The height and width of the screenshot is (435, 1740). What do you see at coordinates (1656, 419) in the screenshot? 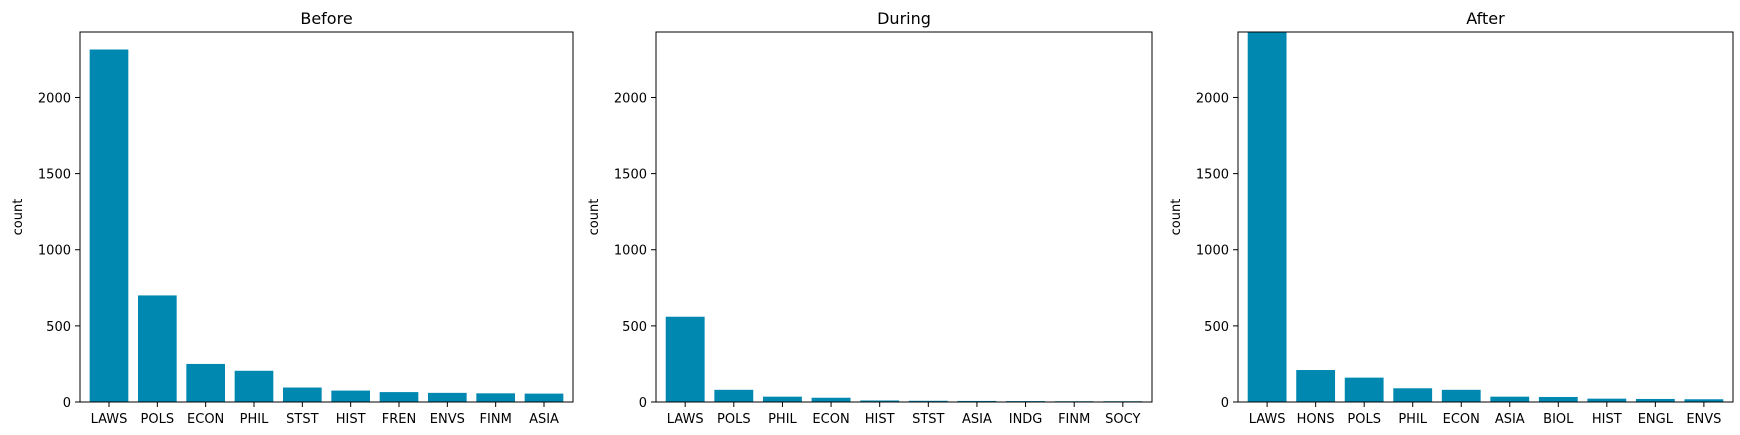
I see `x-tick-label: ENGL` at bounding box center [1656, 419].